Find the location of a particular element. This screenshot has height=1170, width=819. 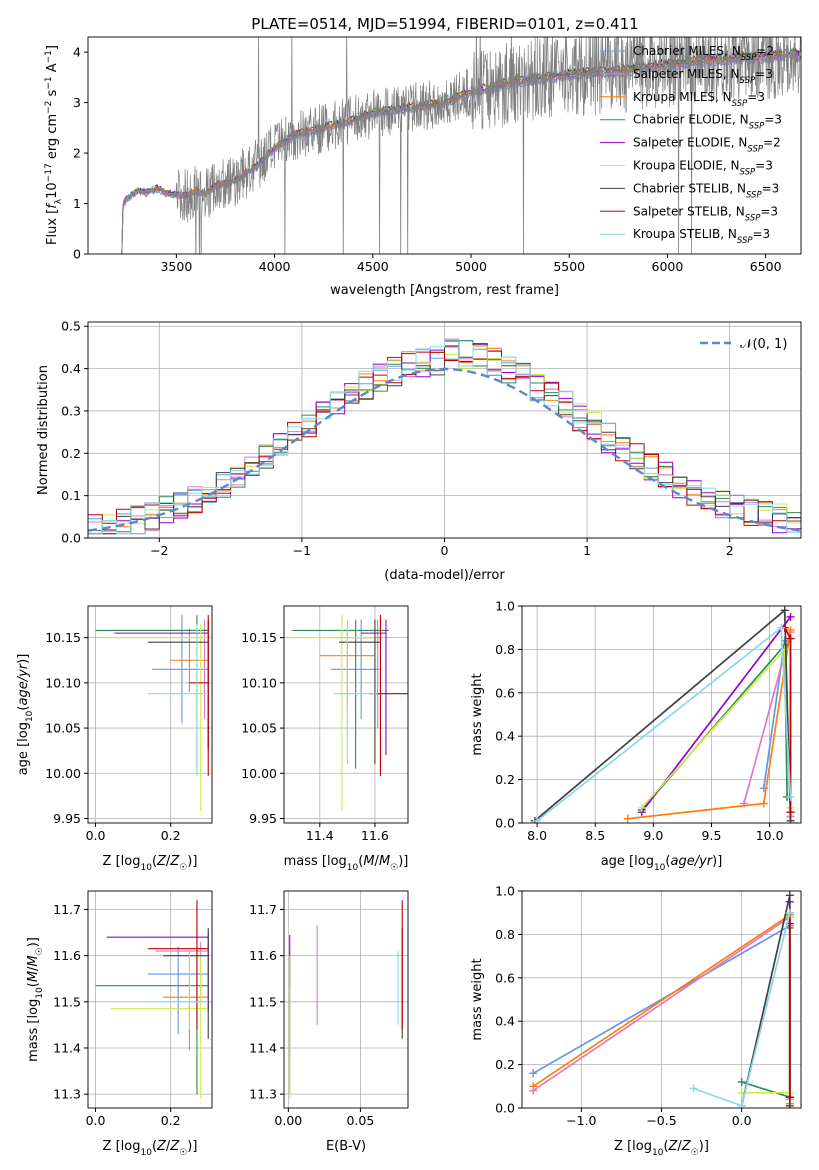

y-tick-label: 3 is located at coordinates (77, 102).